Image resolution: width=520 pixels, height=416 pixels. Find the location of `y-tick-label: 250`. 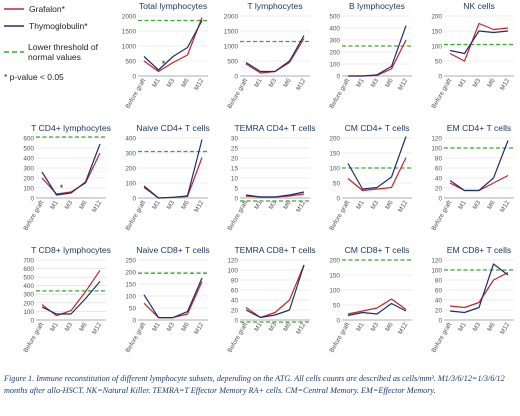

y-tick-label: 250 is located at coordinates (130, 260).